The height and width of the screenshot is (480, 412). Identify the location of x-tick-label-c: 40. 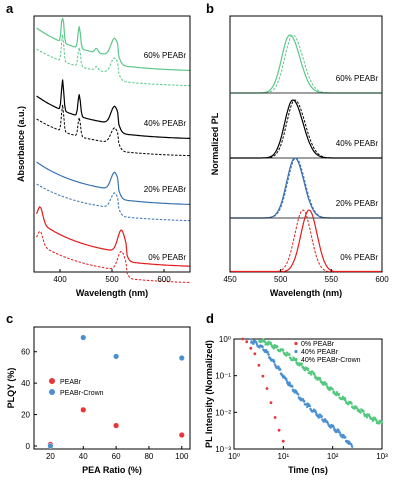
(83, 456).